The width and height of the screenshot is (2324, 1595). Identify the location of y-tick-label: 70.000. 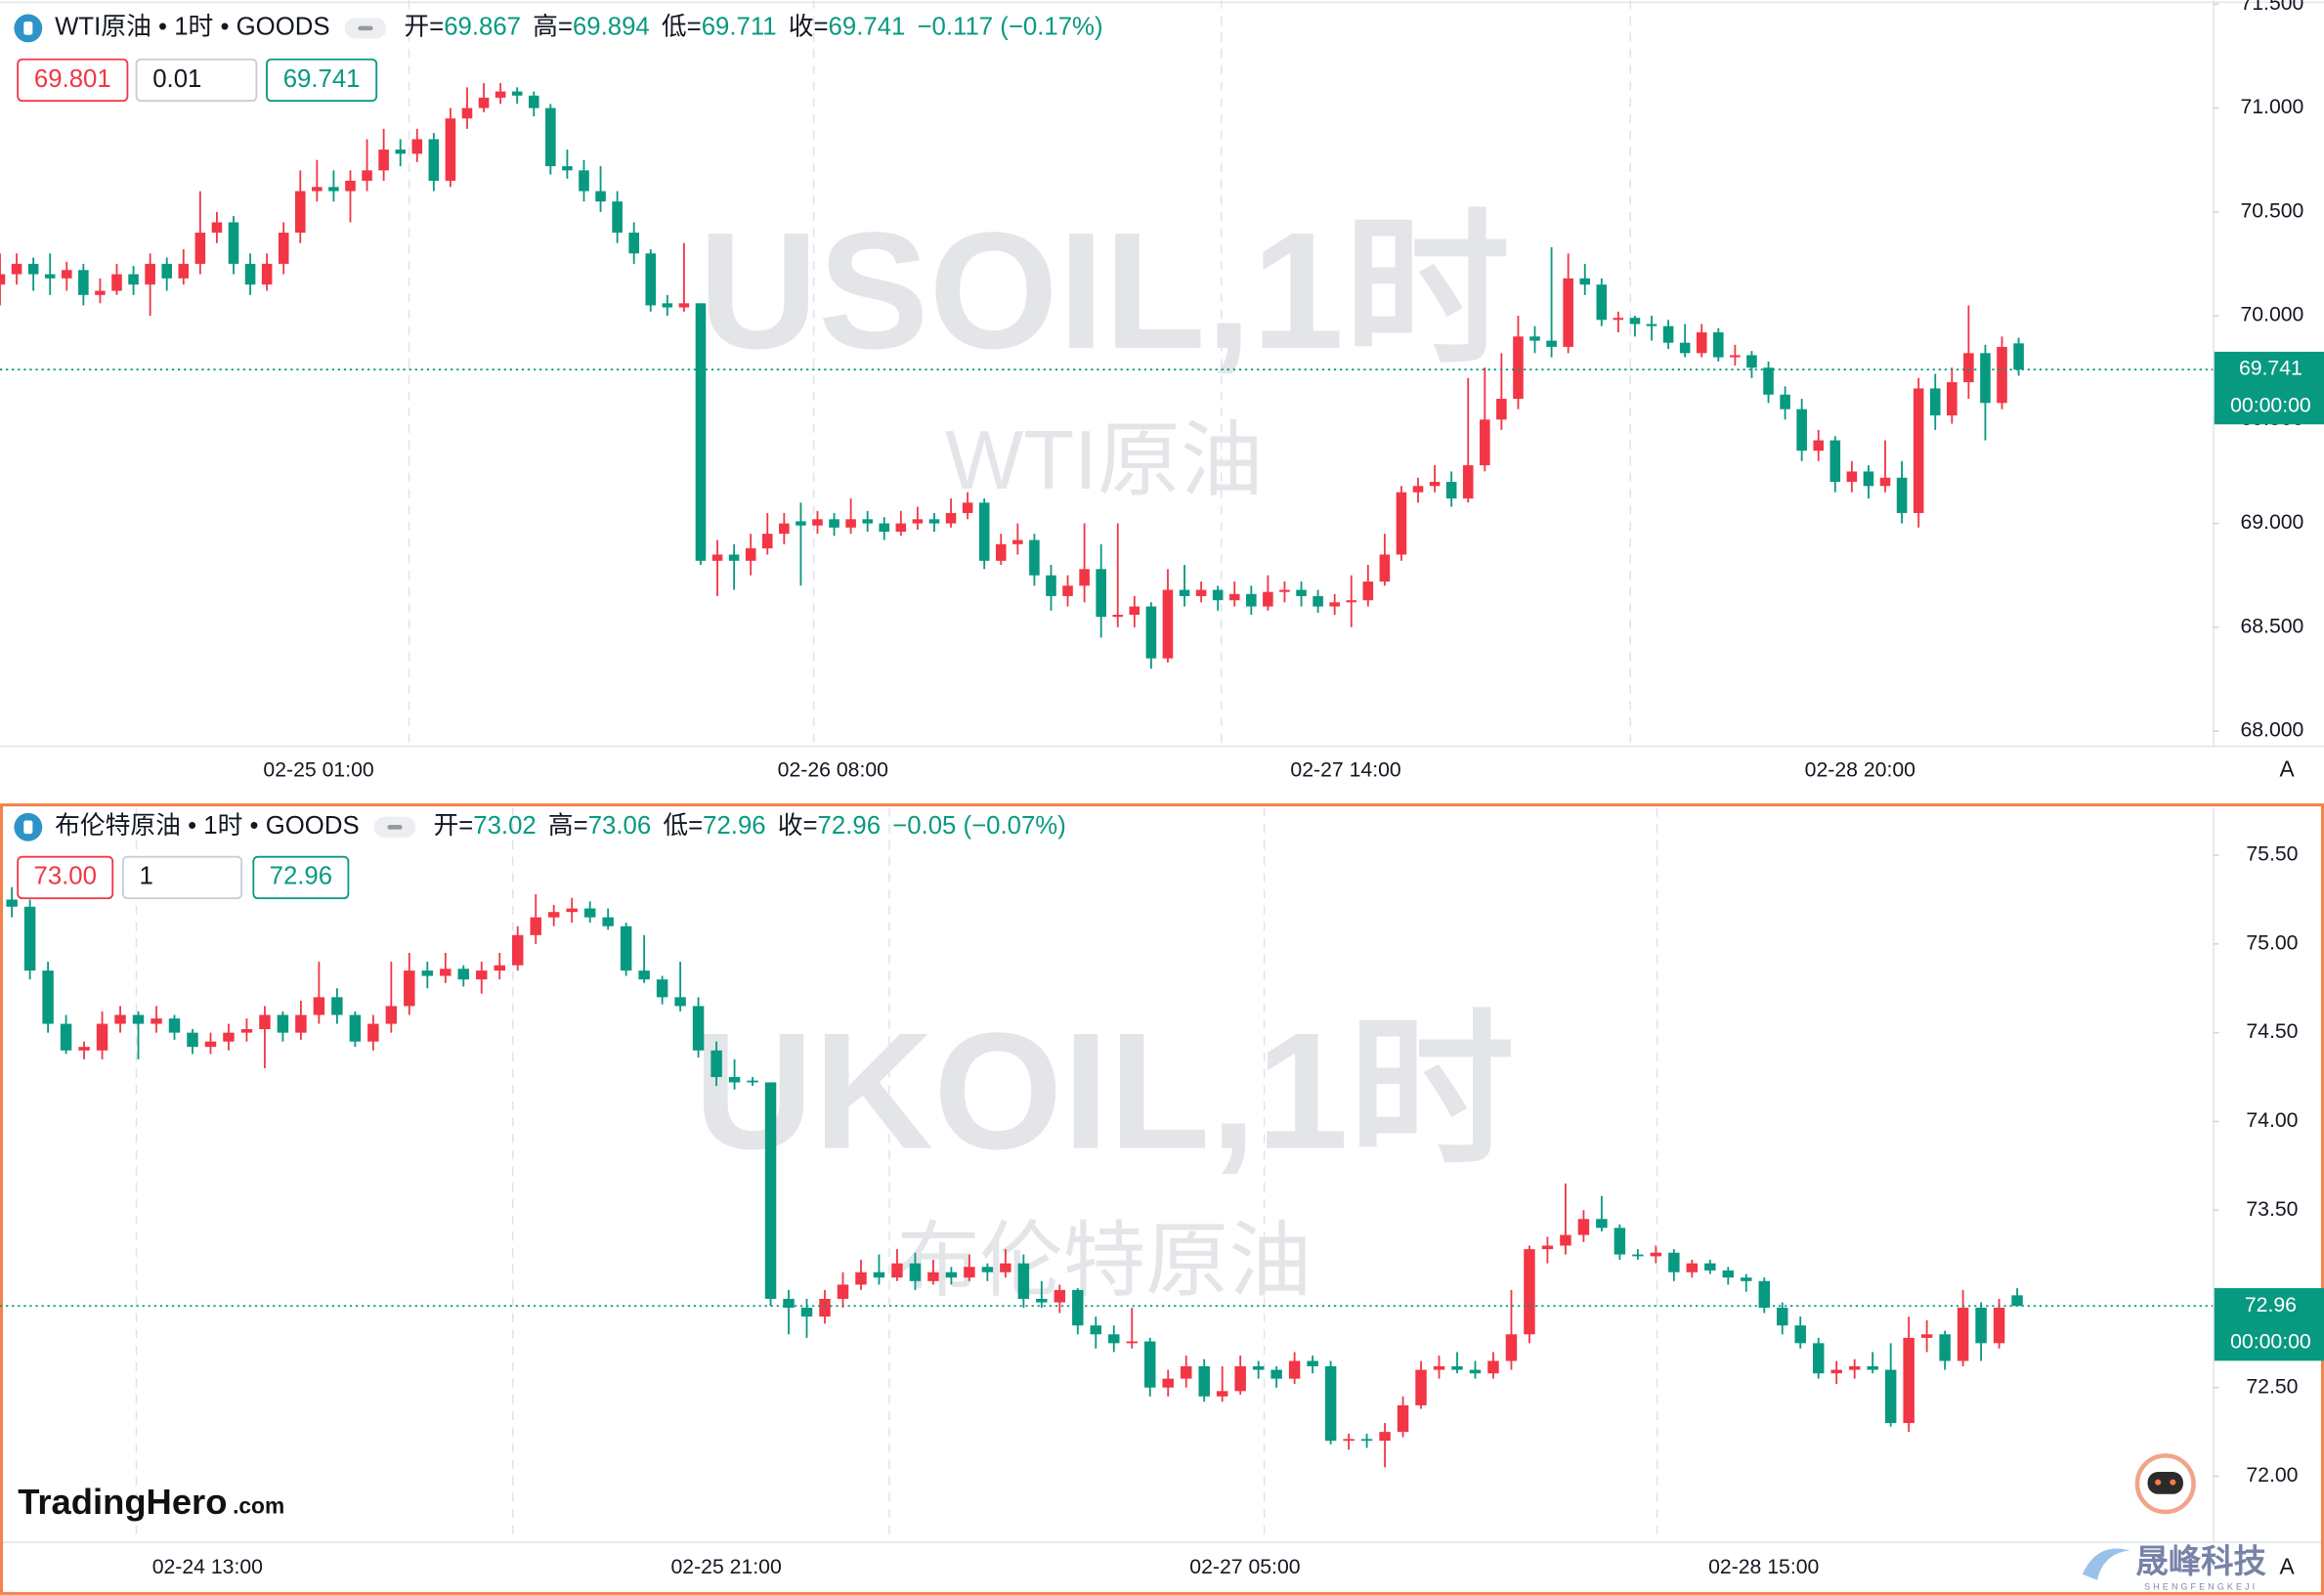
(2271, 315).